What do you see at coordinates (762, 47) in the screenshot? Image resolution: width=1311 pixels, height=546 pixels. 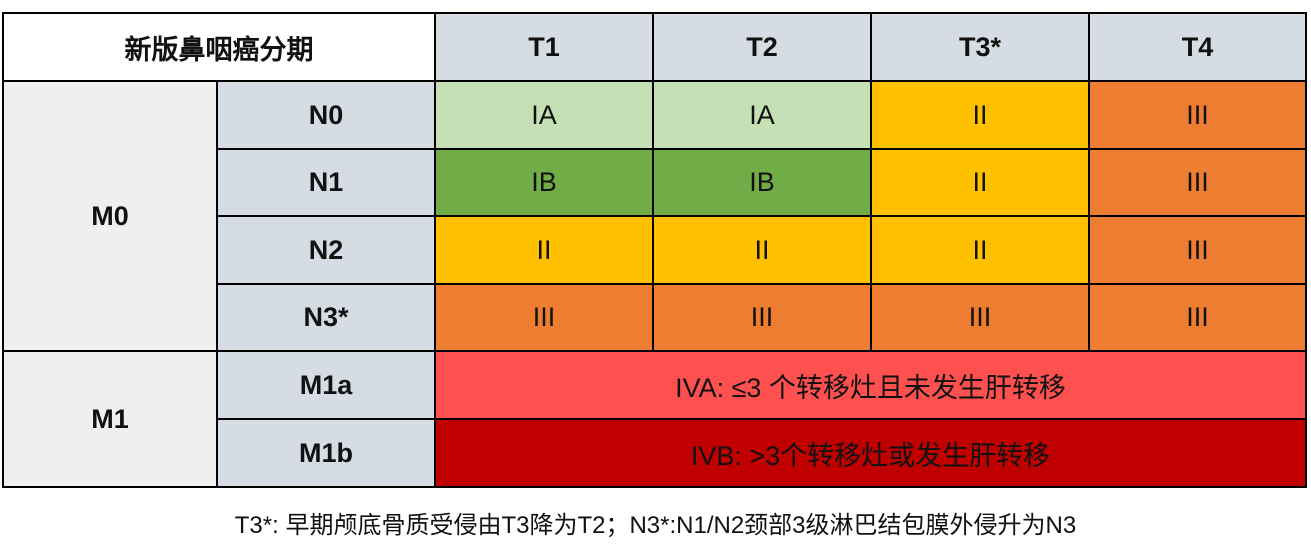 I see `header-t2: T2` at bounding box center [762, 47].